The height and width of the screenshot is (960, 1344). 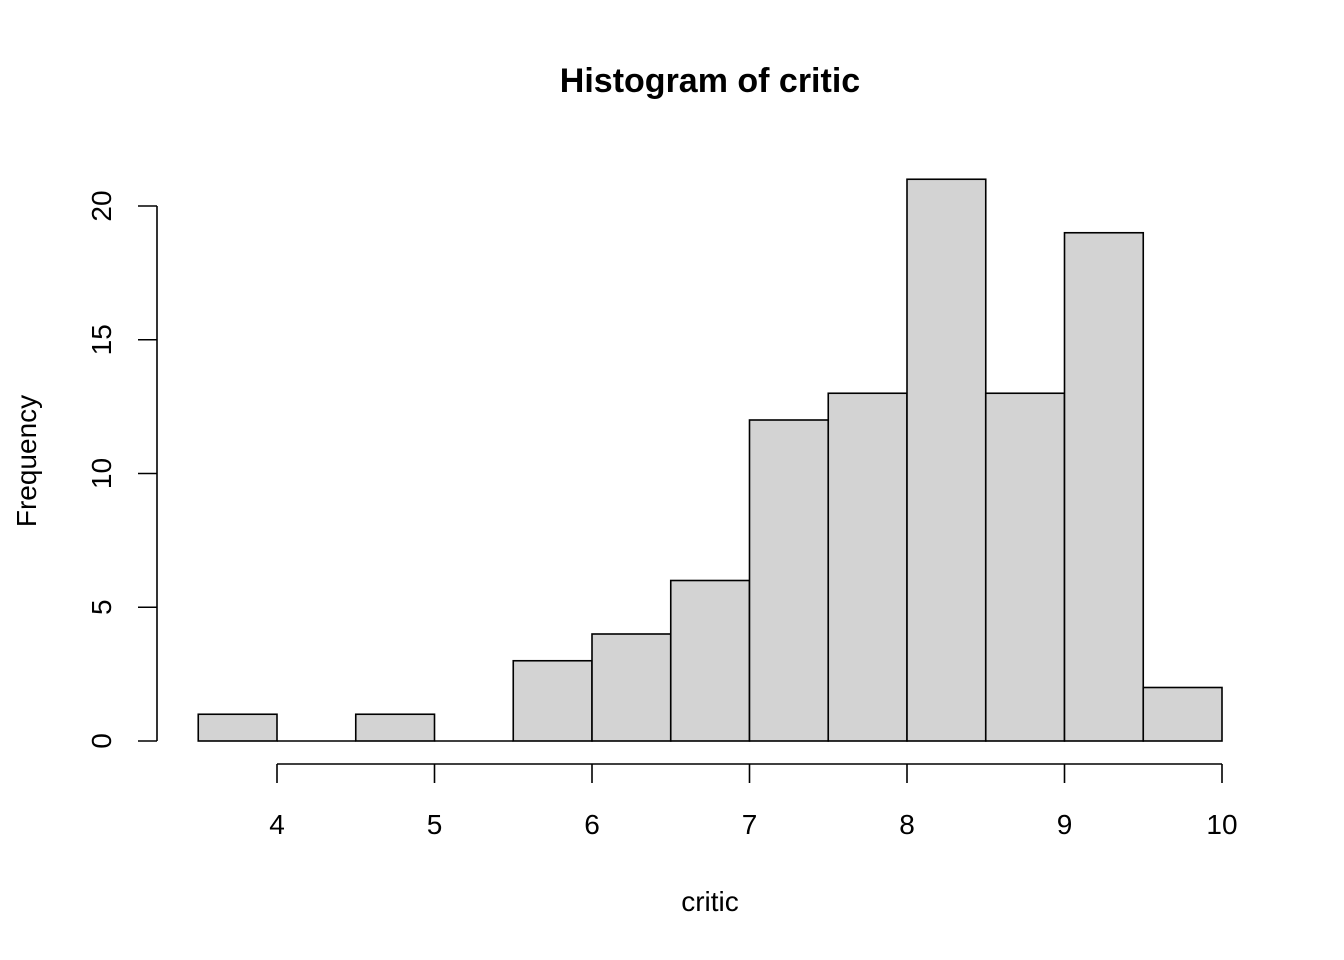 What do you see at coordinates (710, 81) in the screenshot?
I see `chart-title: Histogram of critic` at bounding box center [710, 81].